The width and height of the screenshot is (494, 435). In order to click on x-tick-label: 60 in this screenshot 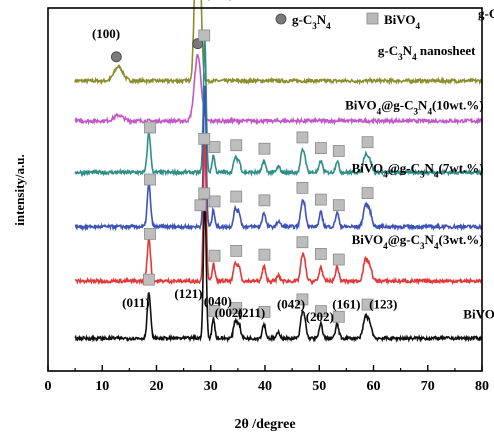, I will do `click(374, 386)`.